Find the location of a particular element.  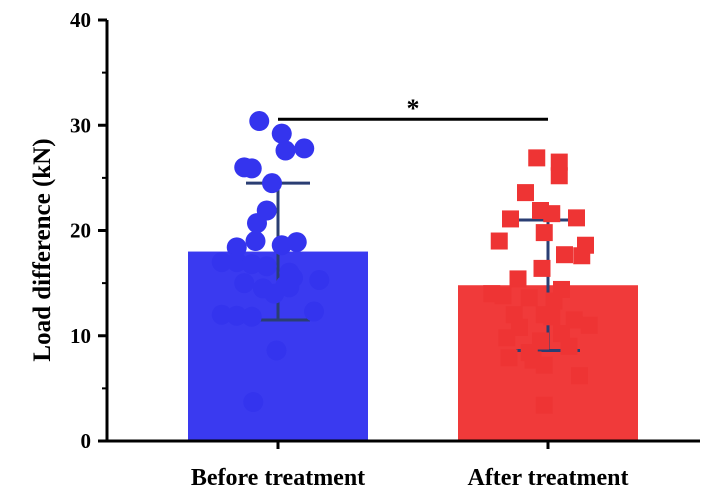

y-tick-label: 0 is located at coordinates (86, 441).